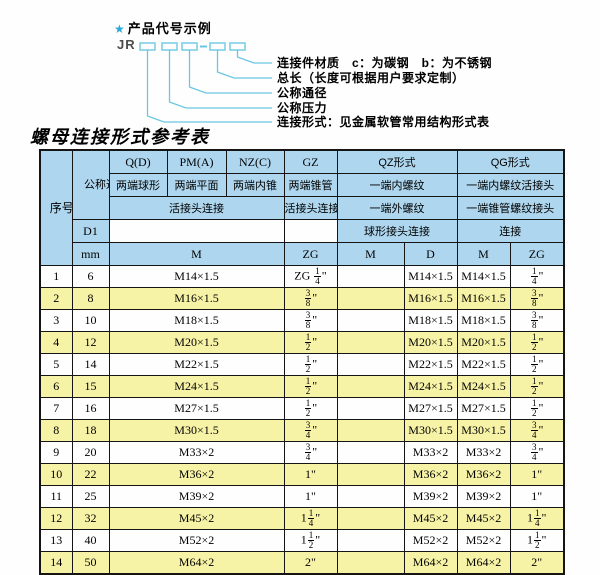 This screenshot has height=575, width=600. Describe the element at coordinates (56, 276) in the screenshot. I see `seq-cell: 1` at that location.